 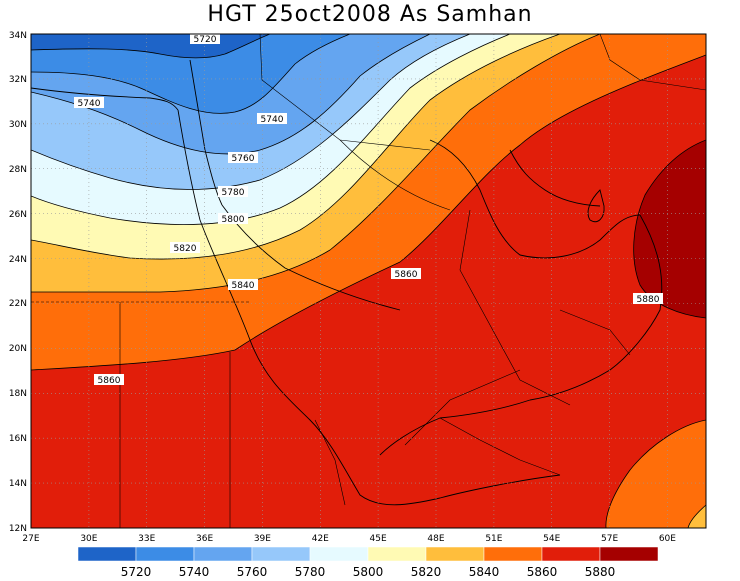 I want to click on contour-label-5800: 5800, so click(x=233, y=219).